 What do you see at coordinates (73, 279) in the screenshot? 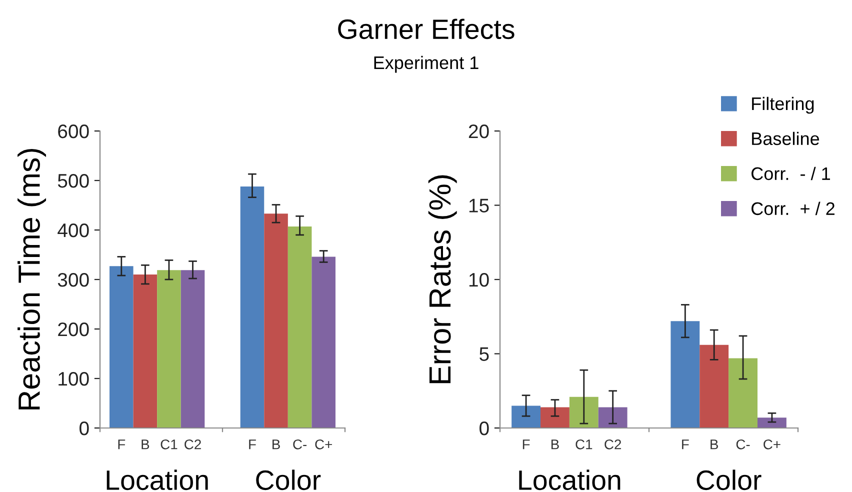
I see `y-tick-label: 300` at bounding box center [73, 279].